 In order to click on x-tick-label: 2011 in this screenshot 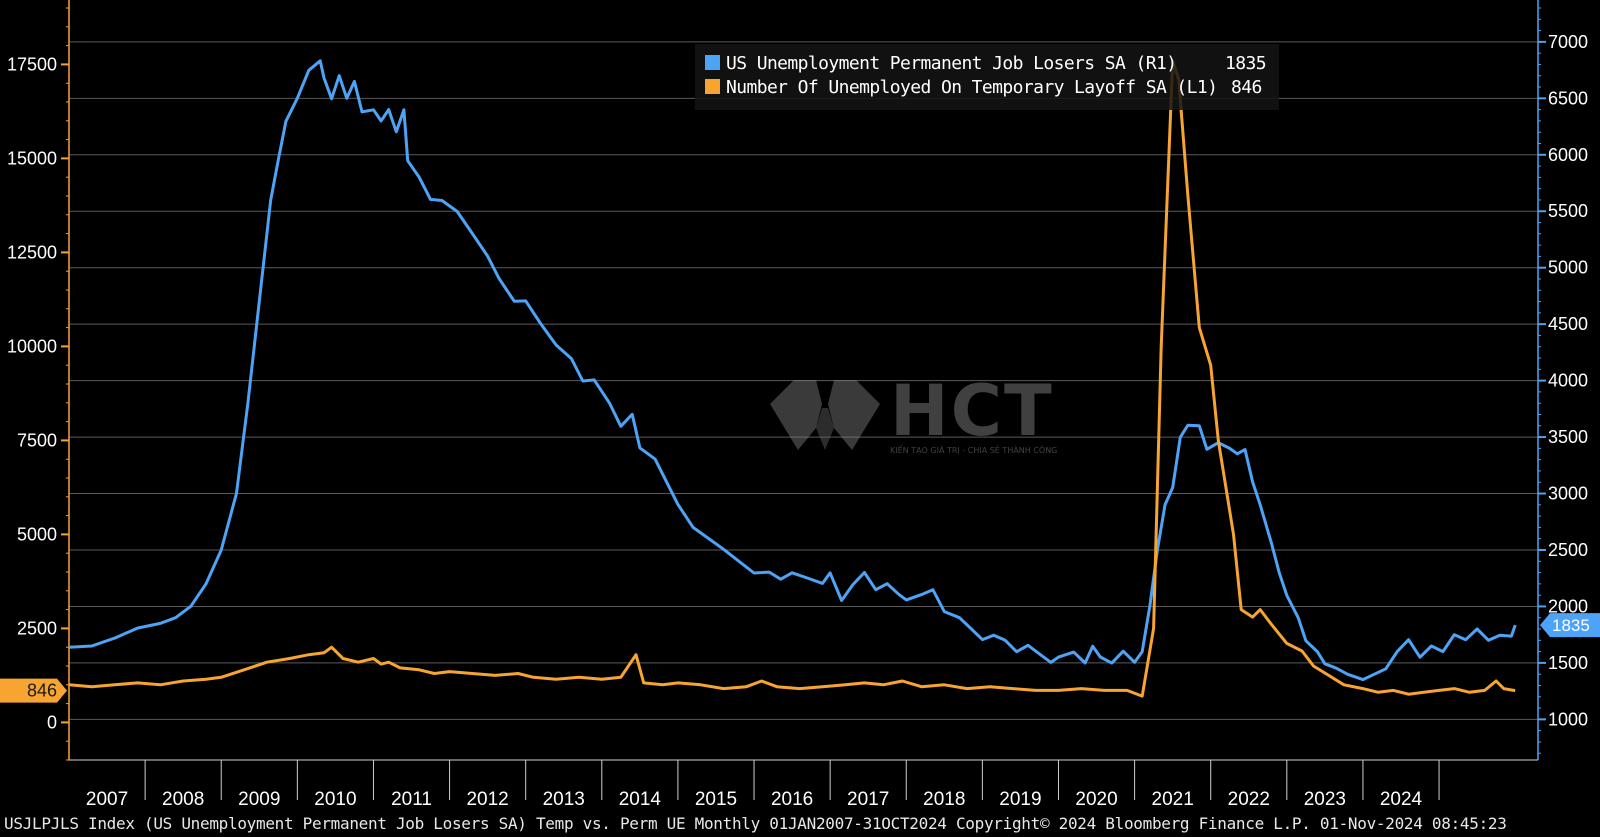, I will do `click(411, 799)`.